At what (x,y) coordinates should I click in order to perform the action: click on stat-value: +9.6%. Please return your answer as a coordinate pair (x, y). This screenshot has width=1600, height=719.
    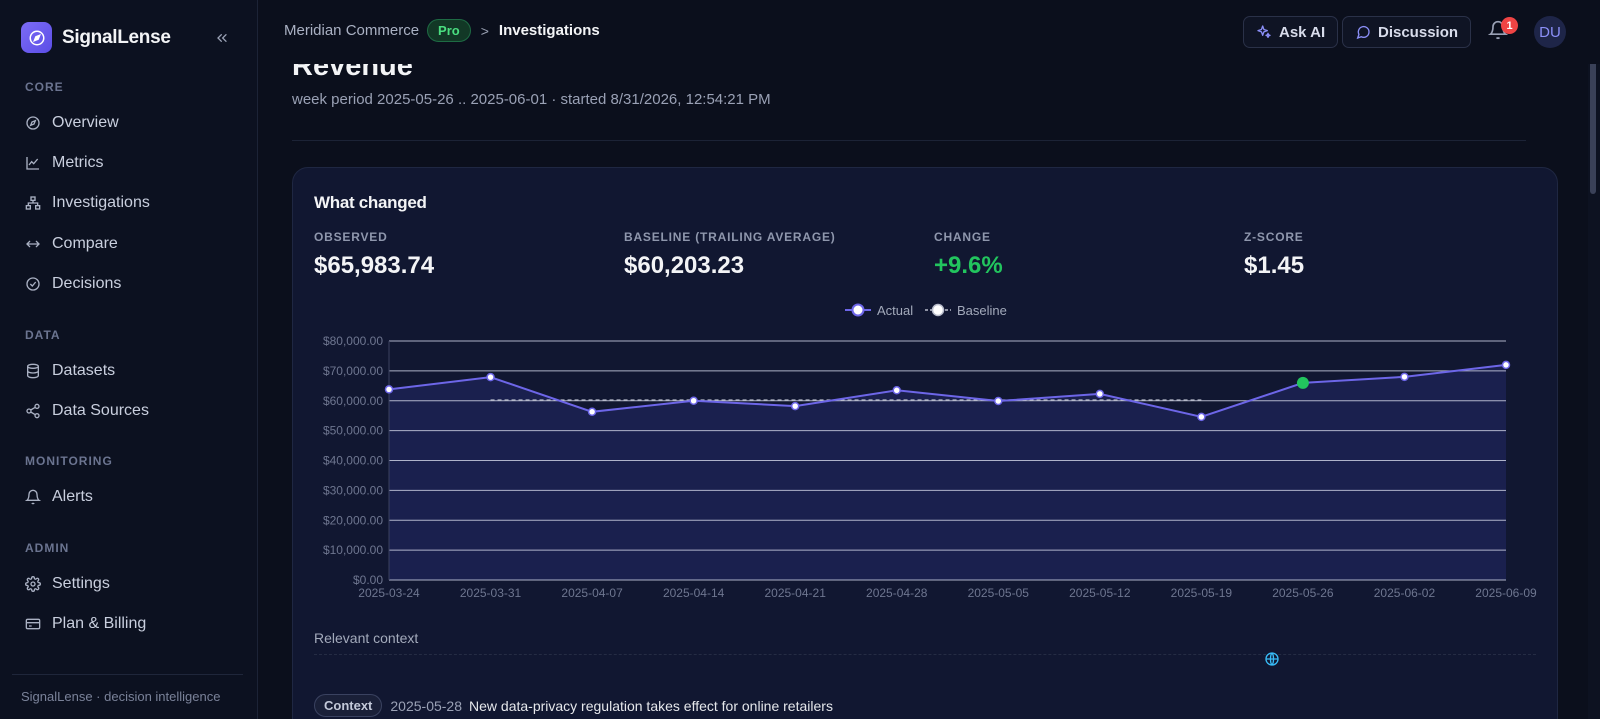
    Looking at the image, I should click on (968, 265).